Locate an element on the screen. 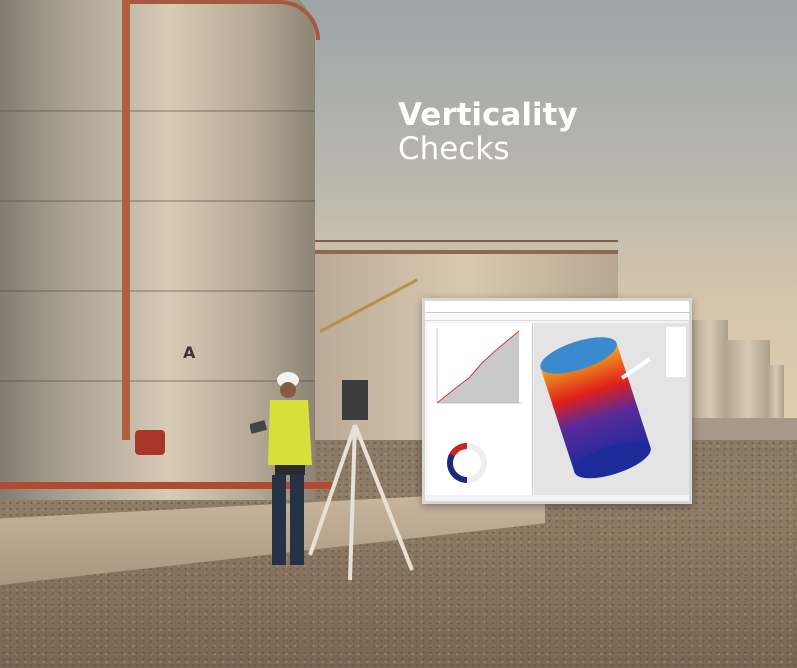  tank-marking: A is located at coordinates (189, 352).